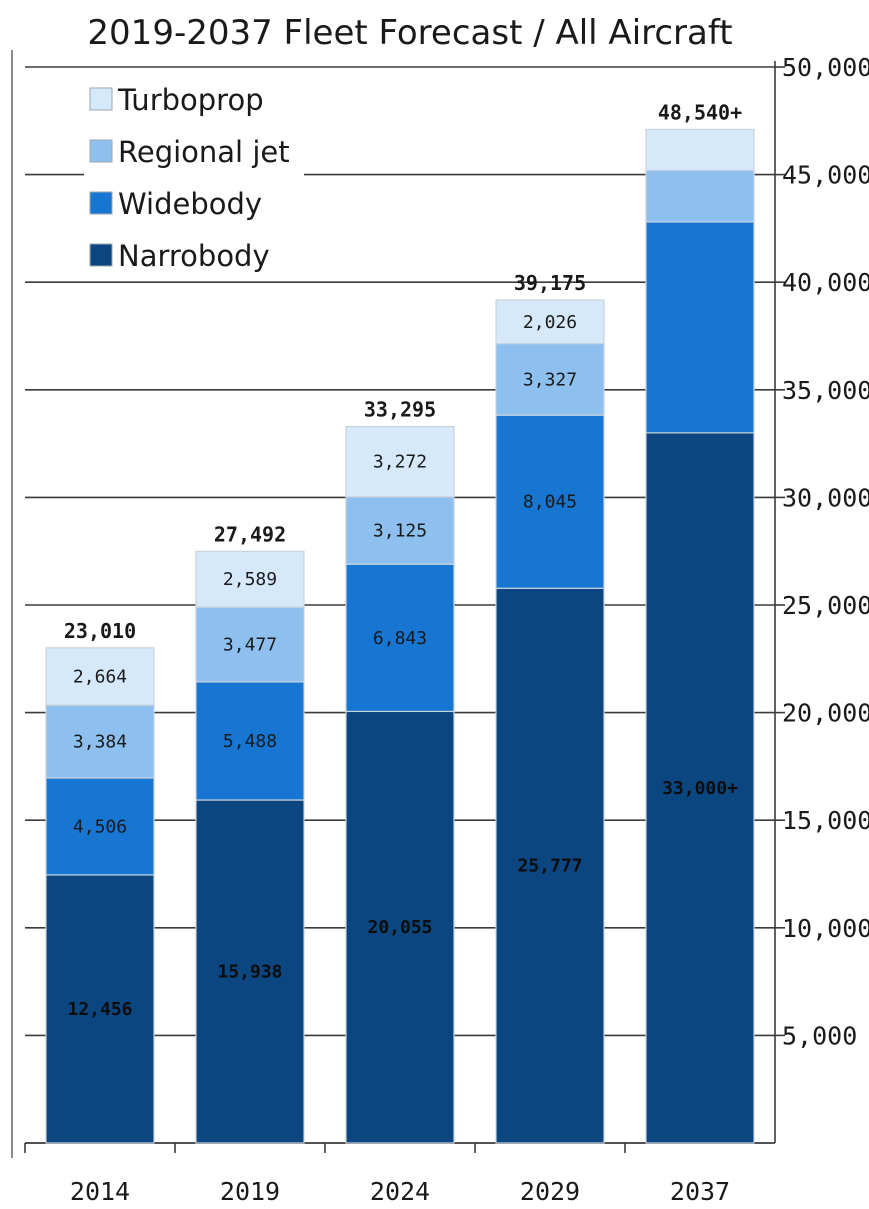  Describe the element at coordinates (100, 1191) in the screenshot. I see `x-tick-label: 2014` at that location.